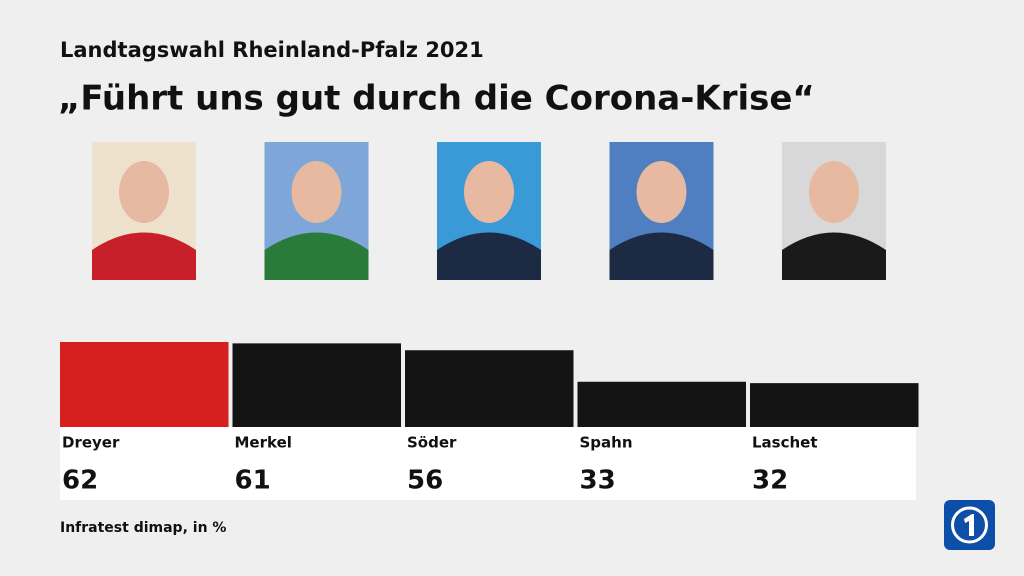 This screenshot has width=1024, height=576. What do you see at coordinates (91, 443) in the screenshot?
I see `category-label: Dreyer` at bounding box center [91, 443].